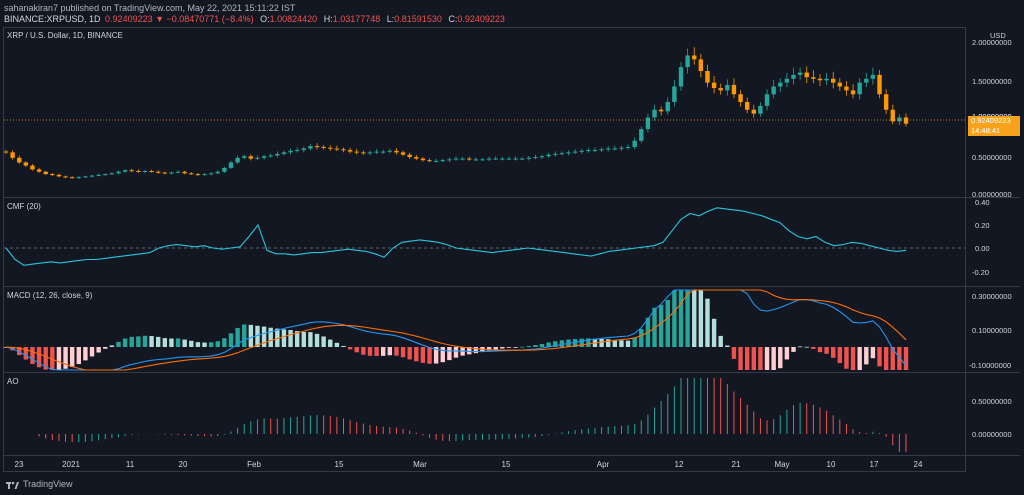  What do you see at coordinates (265, 19) in the screenshot?
I see `ohlc-open-key: O:` at bounding box center [265, 19].